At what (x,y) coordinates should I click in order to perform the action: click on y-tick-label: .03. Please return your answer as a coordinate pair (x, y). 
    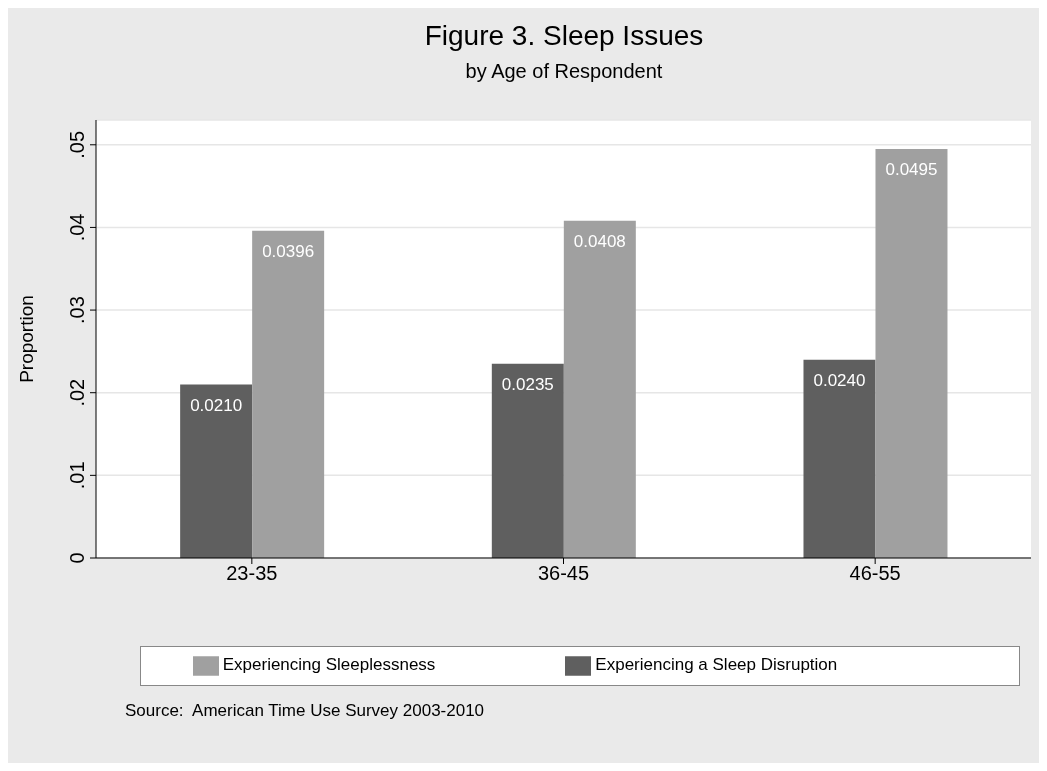
    Looking at the image, I should click on (77, 310).